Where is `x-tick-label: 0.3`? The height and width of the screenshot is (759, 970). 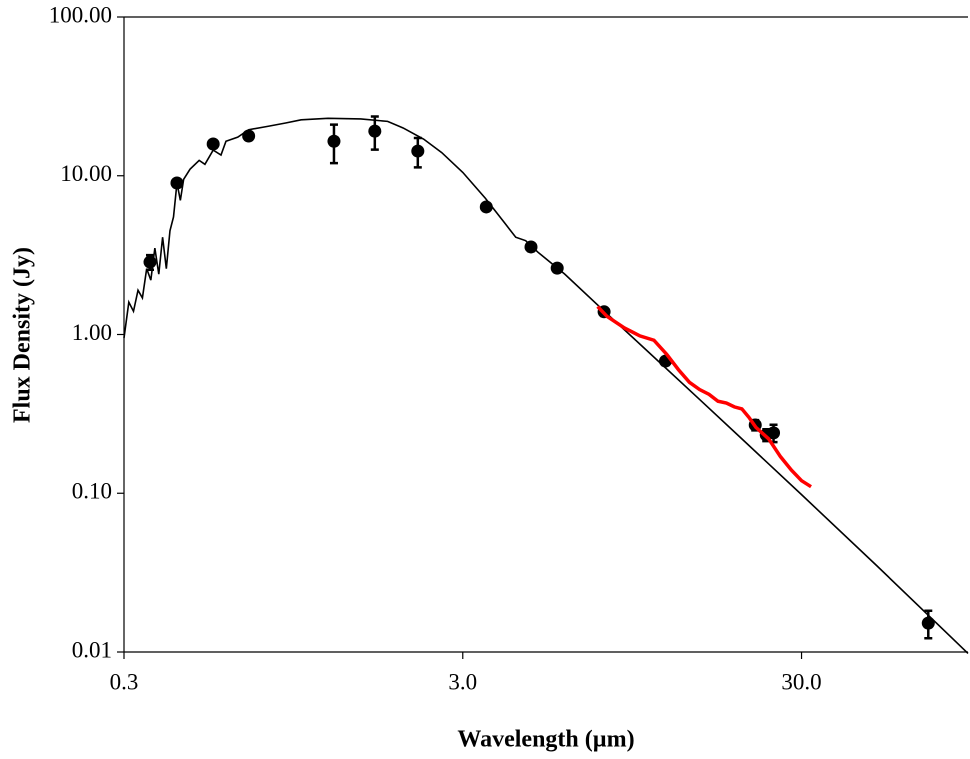
x-tick-label: 0.3 is located at coordinates (124, 681).